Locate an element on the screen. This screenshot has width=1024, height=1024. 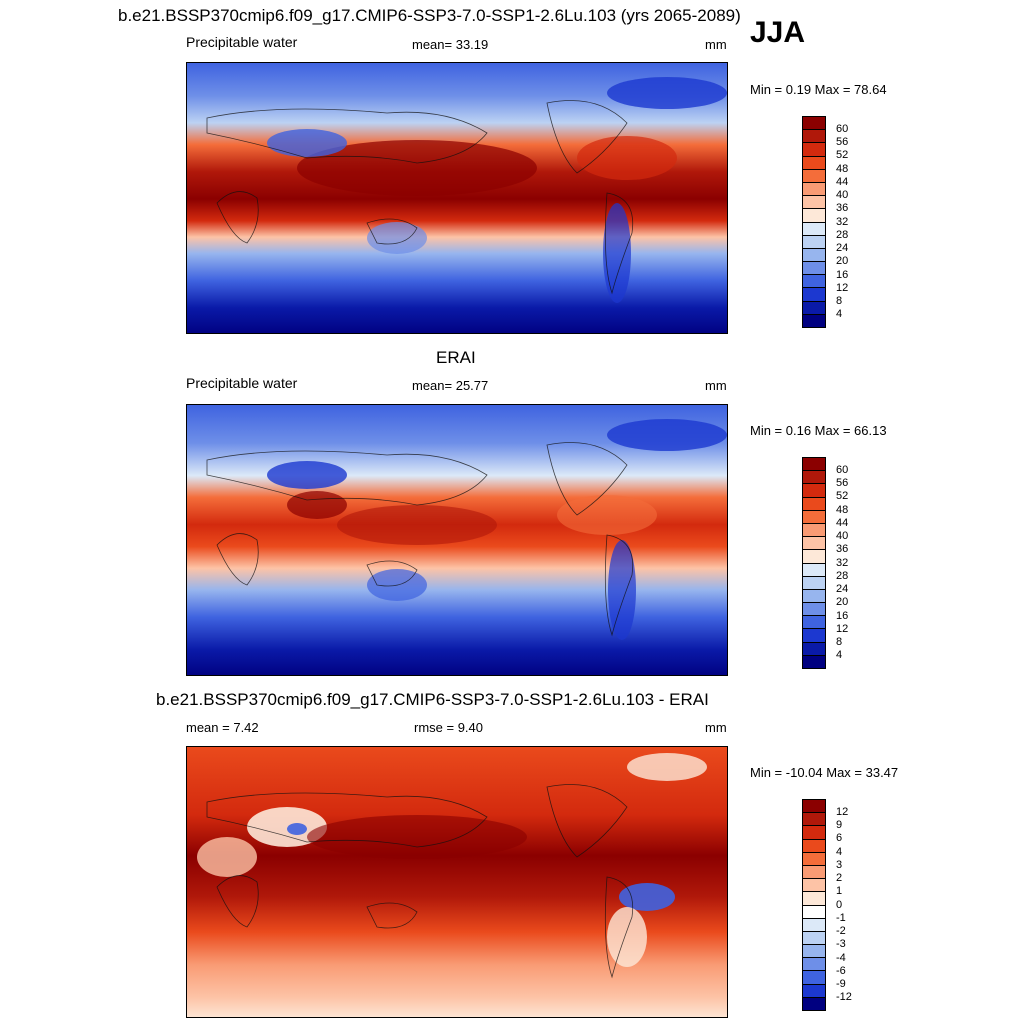
panel-2-title: ERAI is located at coordinates (456, 357).